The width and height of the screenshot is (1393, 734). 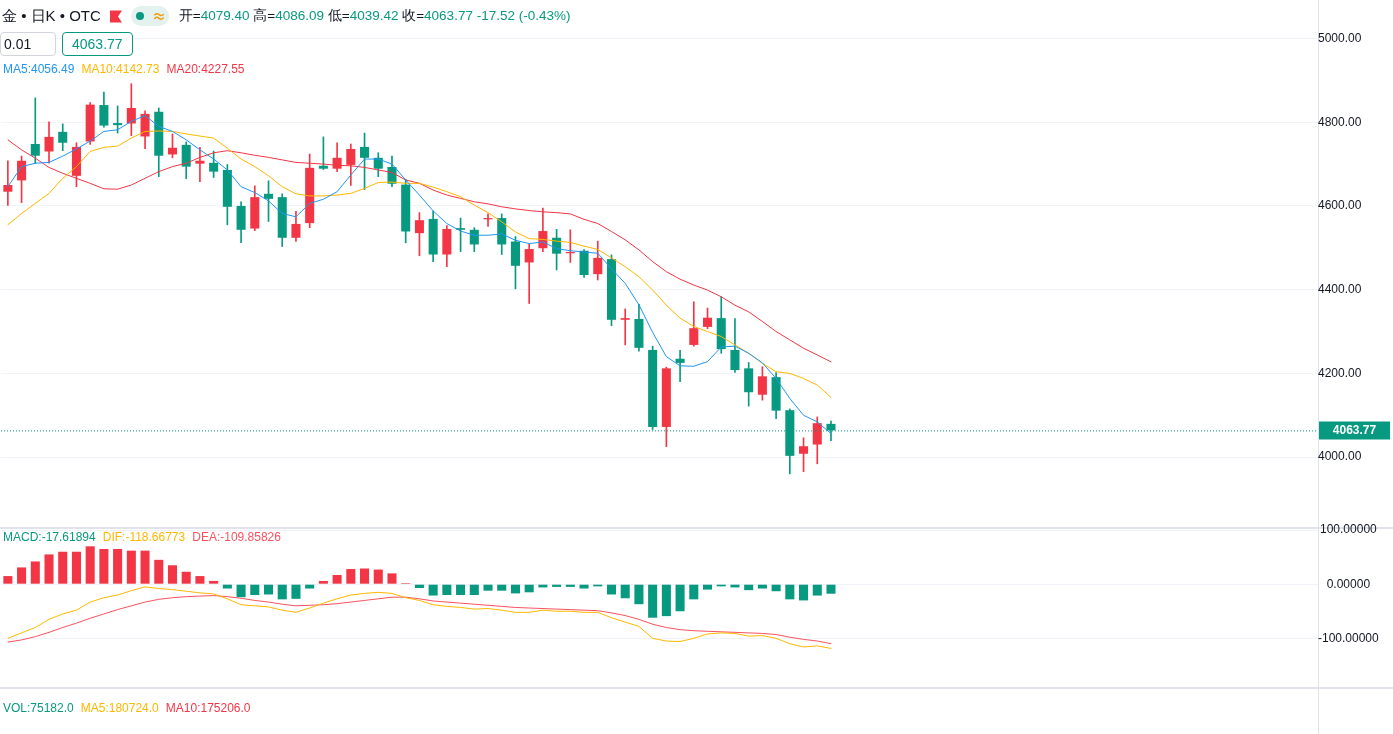 What do you see at coordinates (1348, 583) in the screenshot?
I see `y-tick-label: 0.00000` at bounding box center [1348, 583].